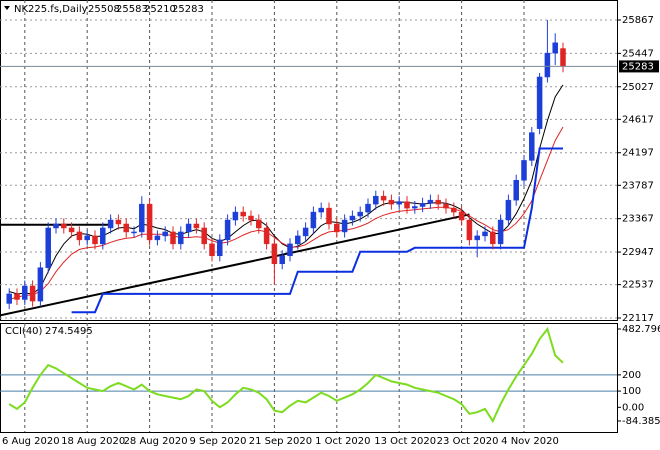  Describe the element at coordinates (638, 219) in the screenshot. I see `y-tick-label: 23367` at that location.